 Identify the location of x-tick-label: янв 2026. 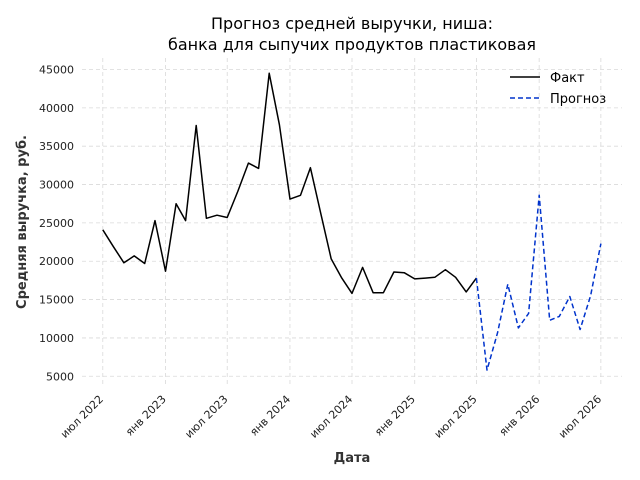
(520, 416).